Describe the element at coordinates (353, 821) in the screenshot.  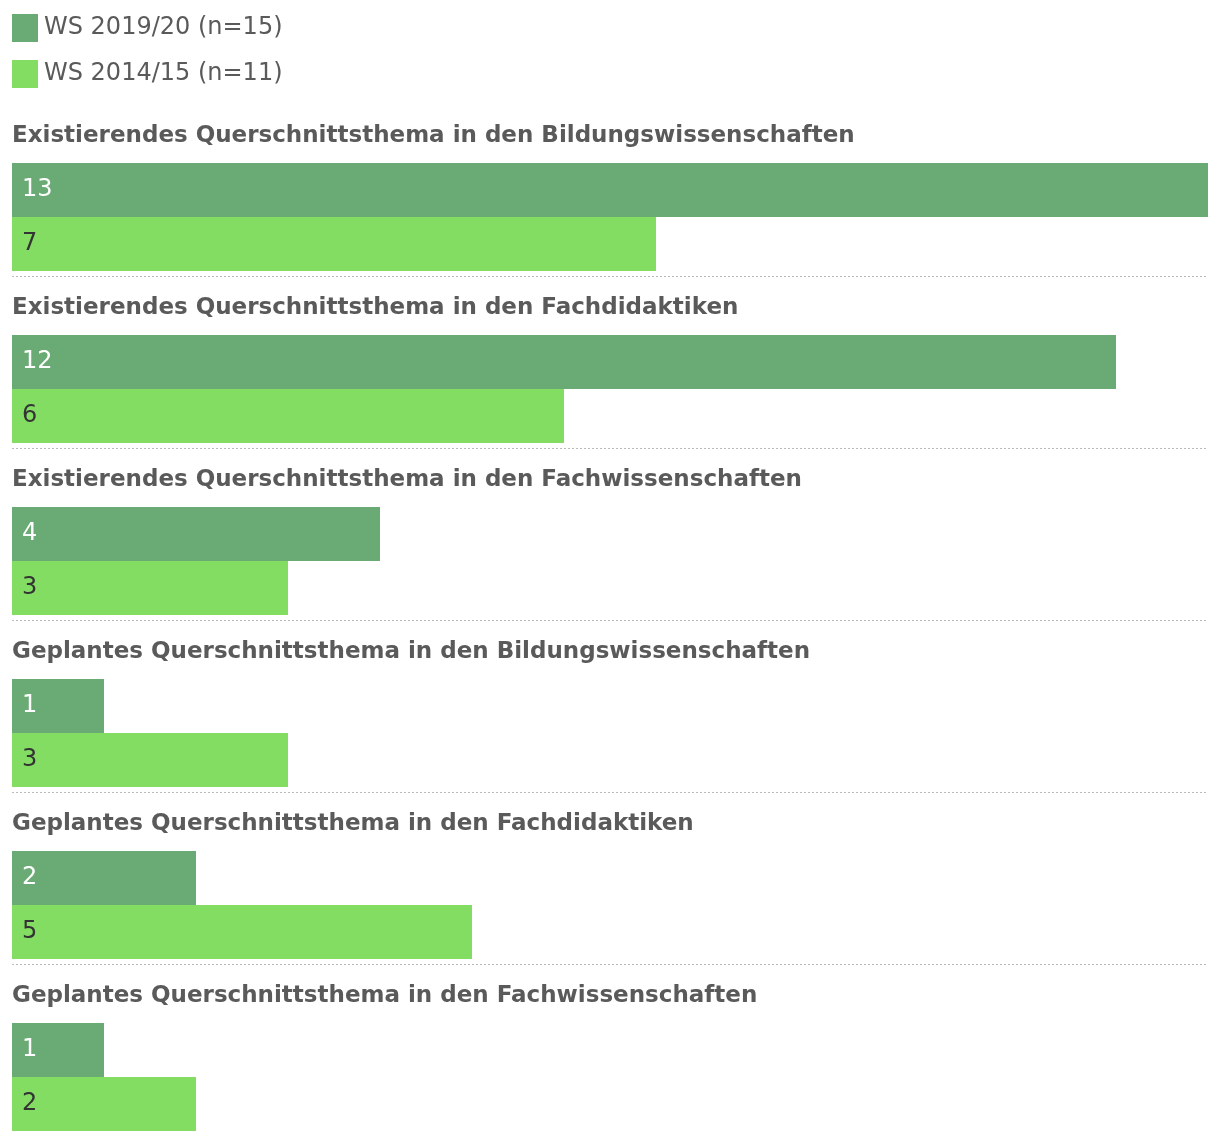
I see `y-tick-label: Geplantes Querschnittsthema in den Fachdidaktiken` at that location.